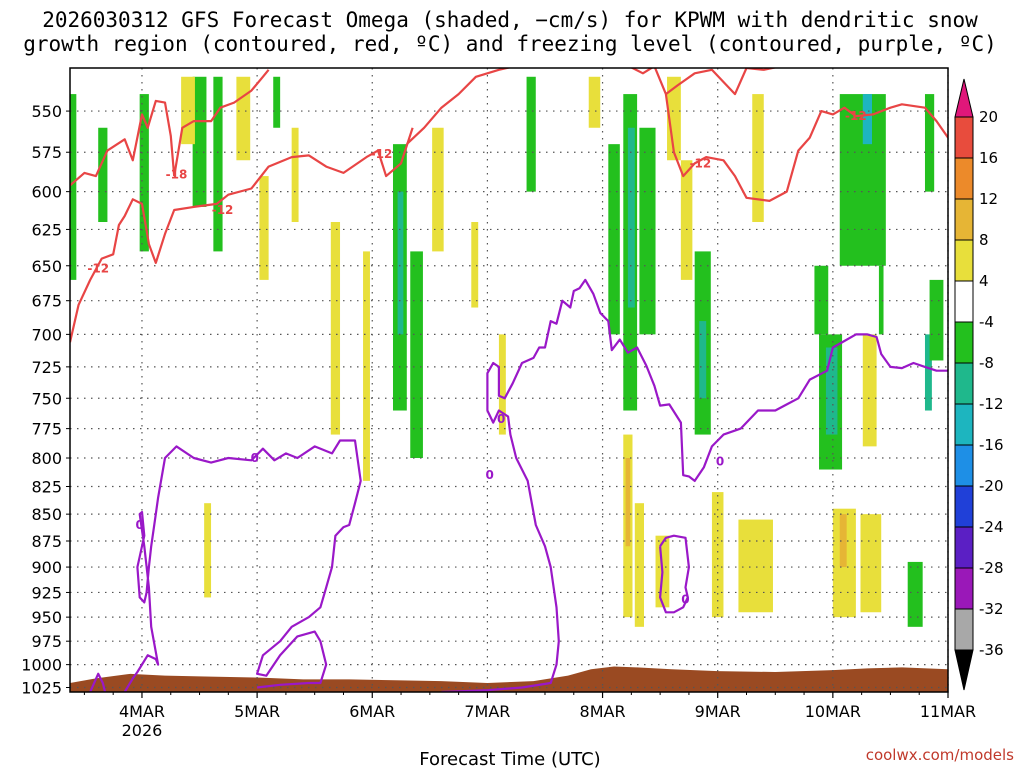 Image resolution: width=1024 pixels, height=768 pixels. What do you see at coordinates (46, 429) in the screenshot?
I see `y-tick-label: 775` at bounding box center [46, 429].